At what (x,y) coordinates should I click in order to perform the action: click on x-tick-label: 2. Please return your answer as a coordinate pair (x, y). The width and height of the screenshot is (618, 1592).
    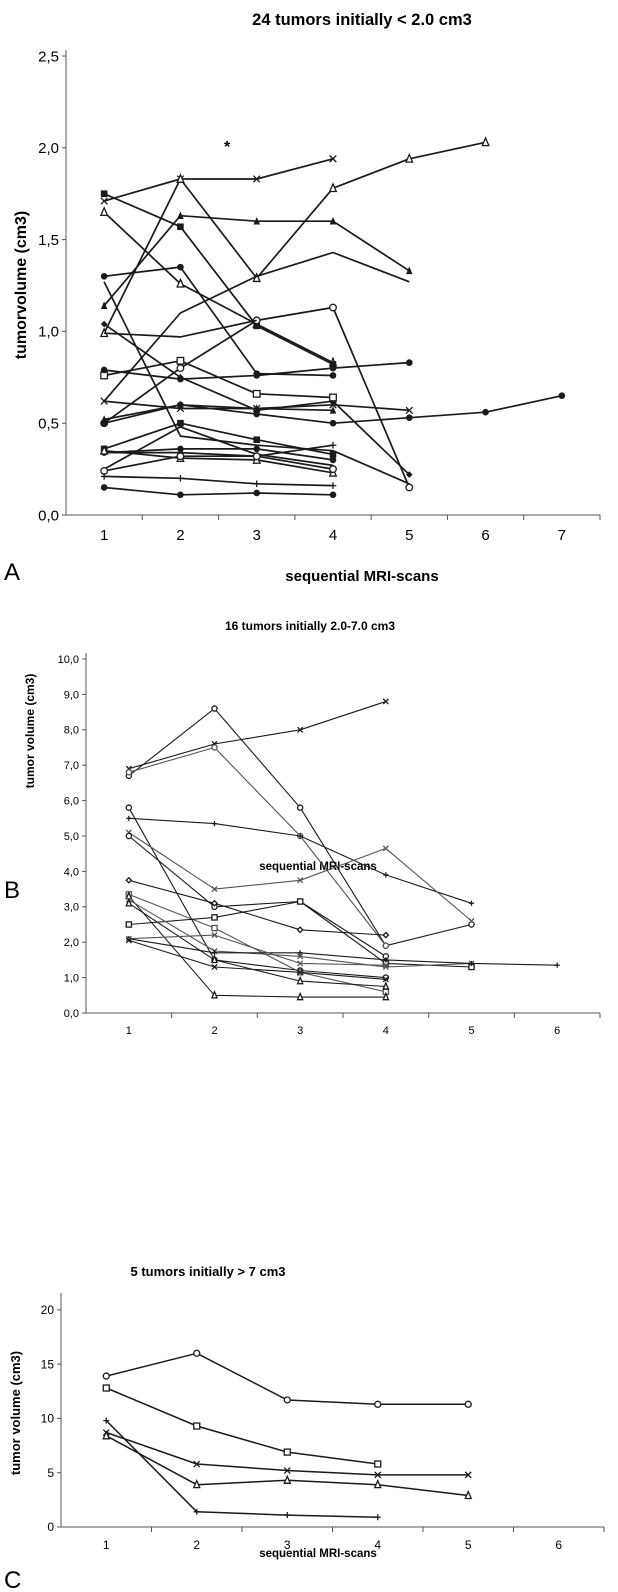
    Looking at the image, I should click on (214, 1031).